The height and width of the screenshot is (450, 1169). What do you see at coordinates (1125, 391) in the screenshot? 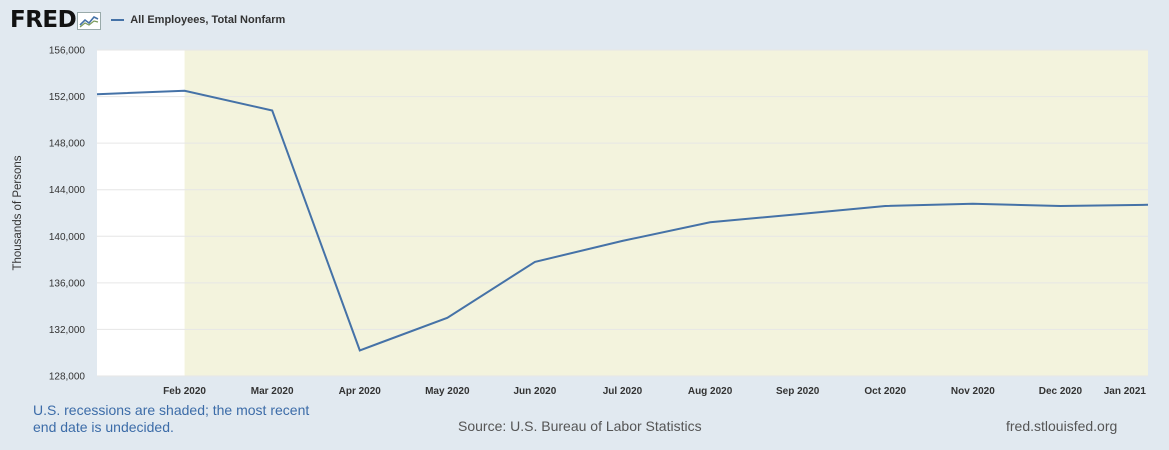
I see `x-tick-label: Jan 2021` at bounding box center [1125, 391].